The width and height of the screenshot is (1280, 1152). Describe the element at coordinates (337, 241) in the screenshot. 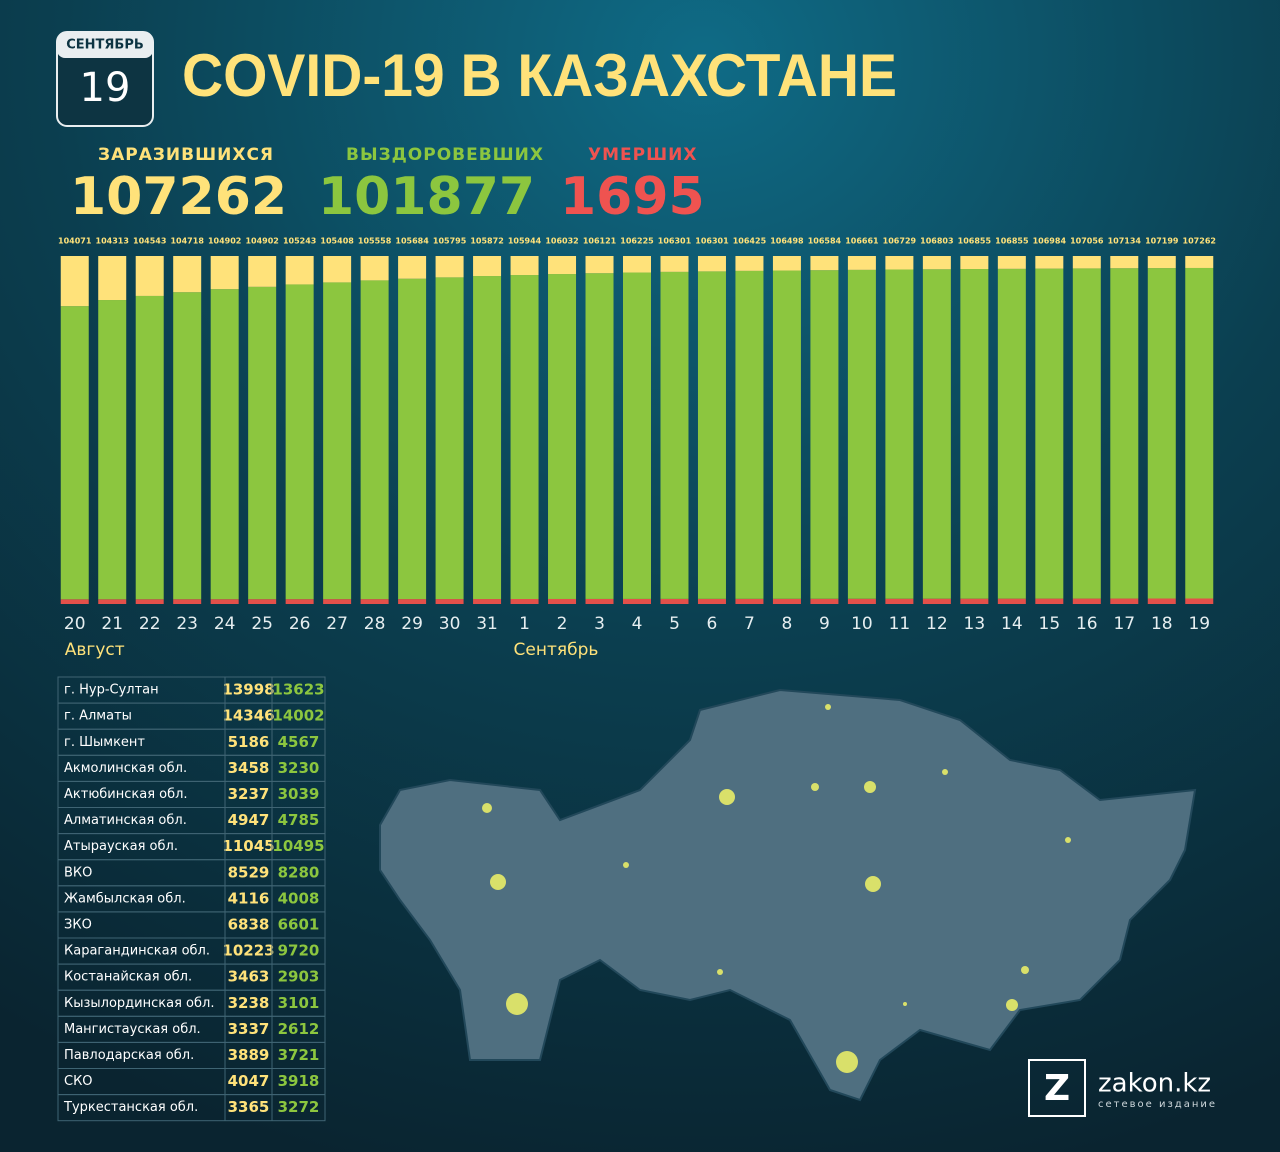

I see `total-label: 105408` at that location.